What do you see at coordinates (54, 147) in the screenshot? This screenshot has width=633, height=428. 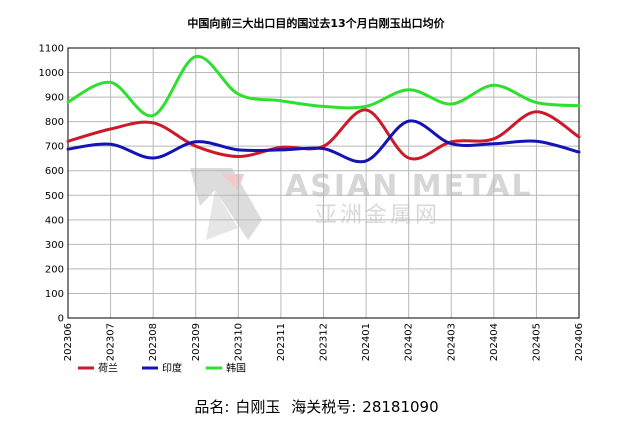 I see `y-tick-label: 700` at bounding box center [54, 147].